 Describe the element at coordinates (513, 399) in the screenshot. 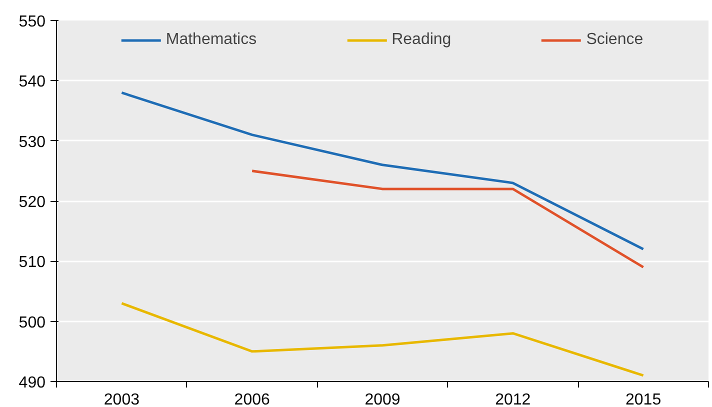

I see `x-tick-label: 2012` at that location.